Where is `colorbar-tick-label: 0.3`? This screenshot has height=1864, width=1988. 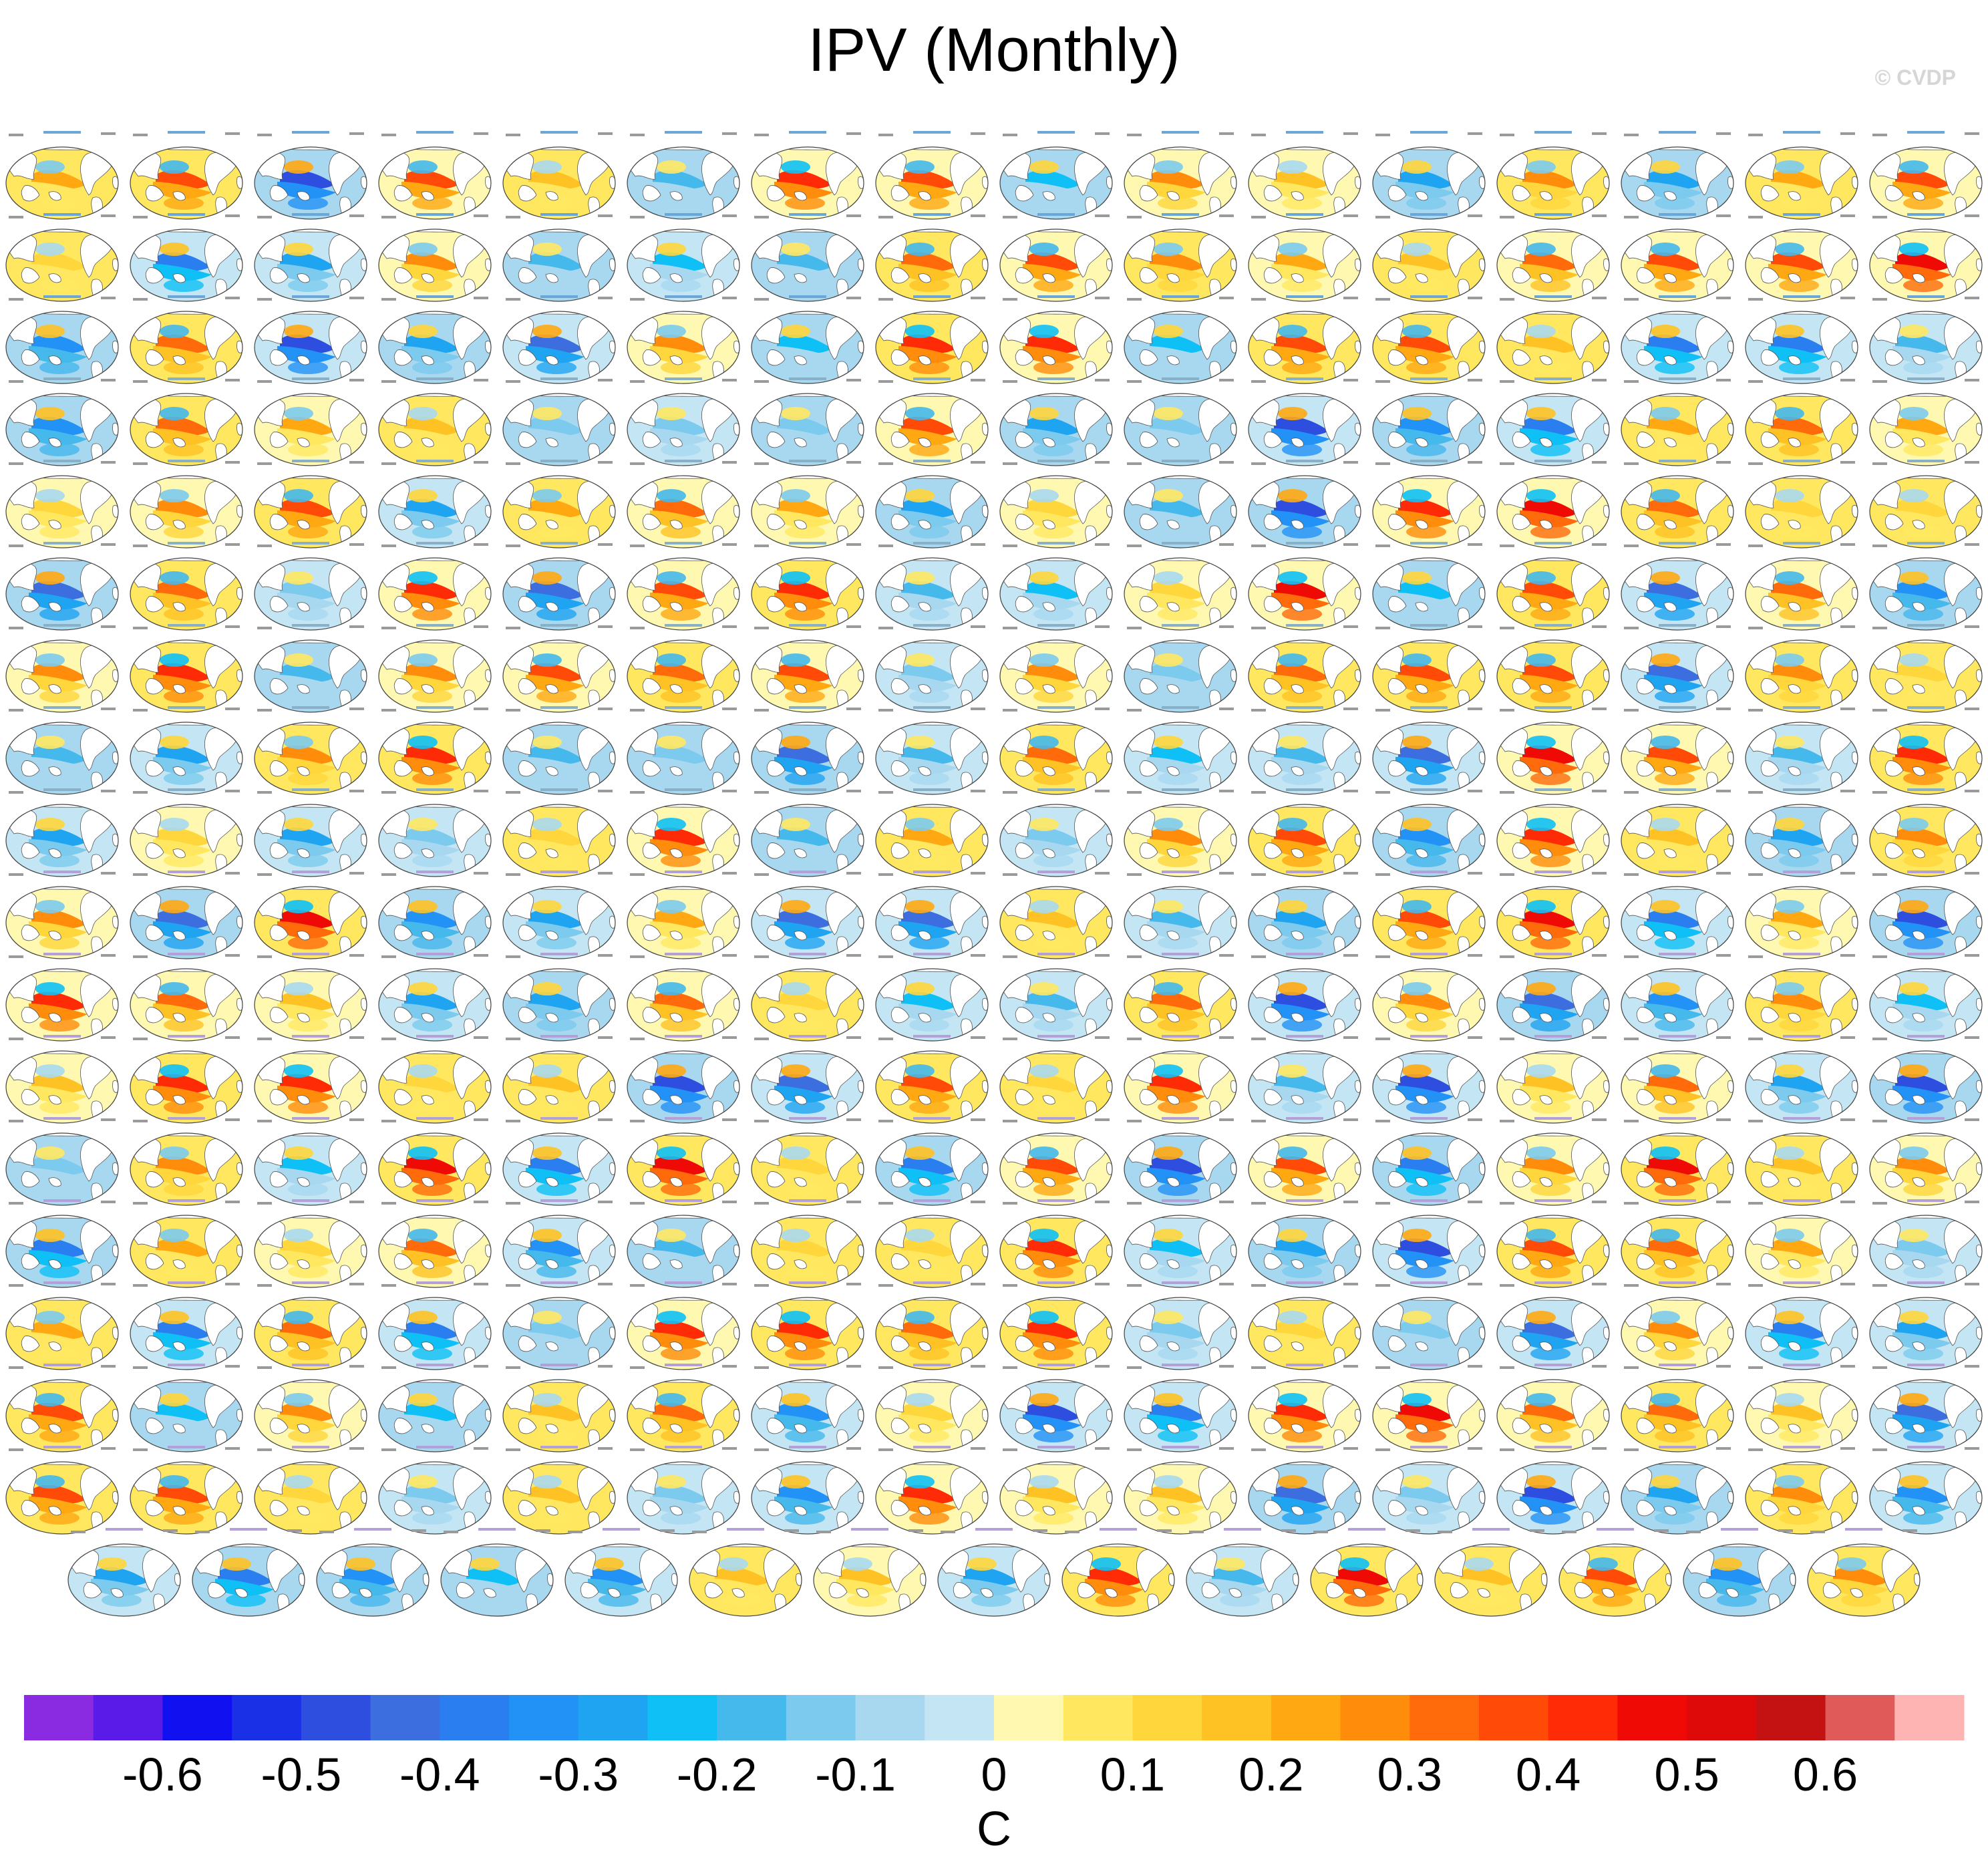 colorbar-tick-label: 0.3 is located at coordinates (1409, 1774).